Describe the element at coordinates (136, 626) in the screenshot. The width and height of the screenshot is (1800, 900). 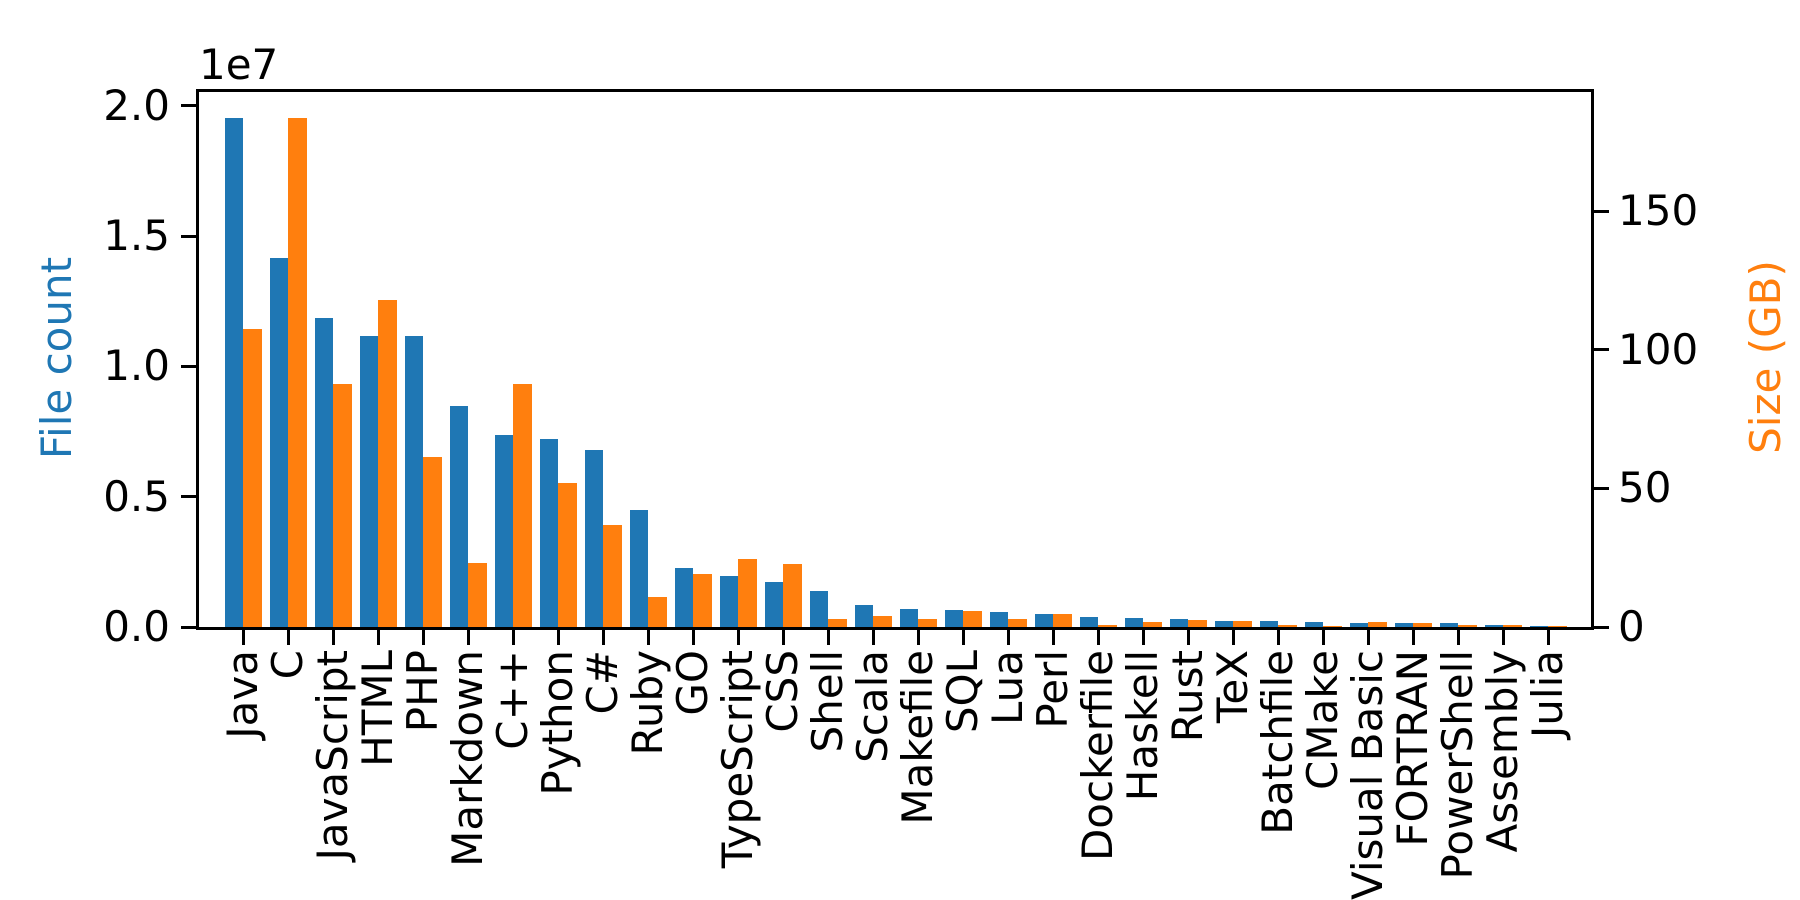
I see `left-y-tick-label: 0.0` at that location.